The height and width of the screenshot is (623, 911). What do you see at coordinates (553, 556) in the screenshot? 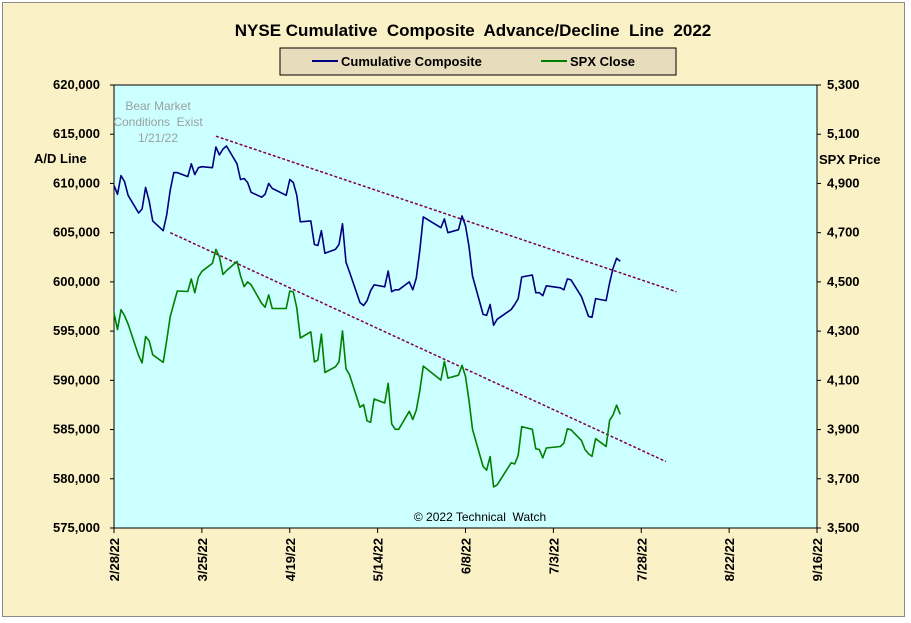
I see `x-tick-label: 7/3/22` at bounding box center [553, 556].